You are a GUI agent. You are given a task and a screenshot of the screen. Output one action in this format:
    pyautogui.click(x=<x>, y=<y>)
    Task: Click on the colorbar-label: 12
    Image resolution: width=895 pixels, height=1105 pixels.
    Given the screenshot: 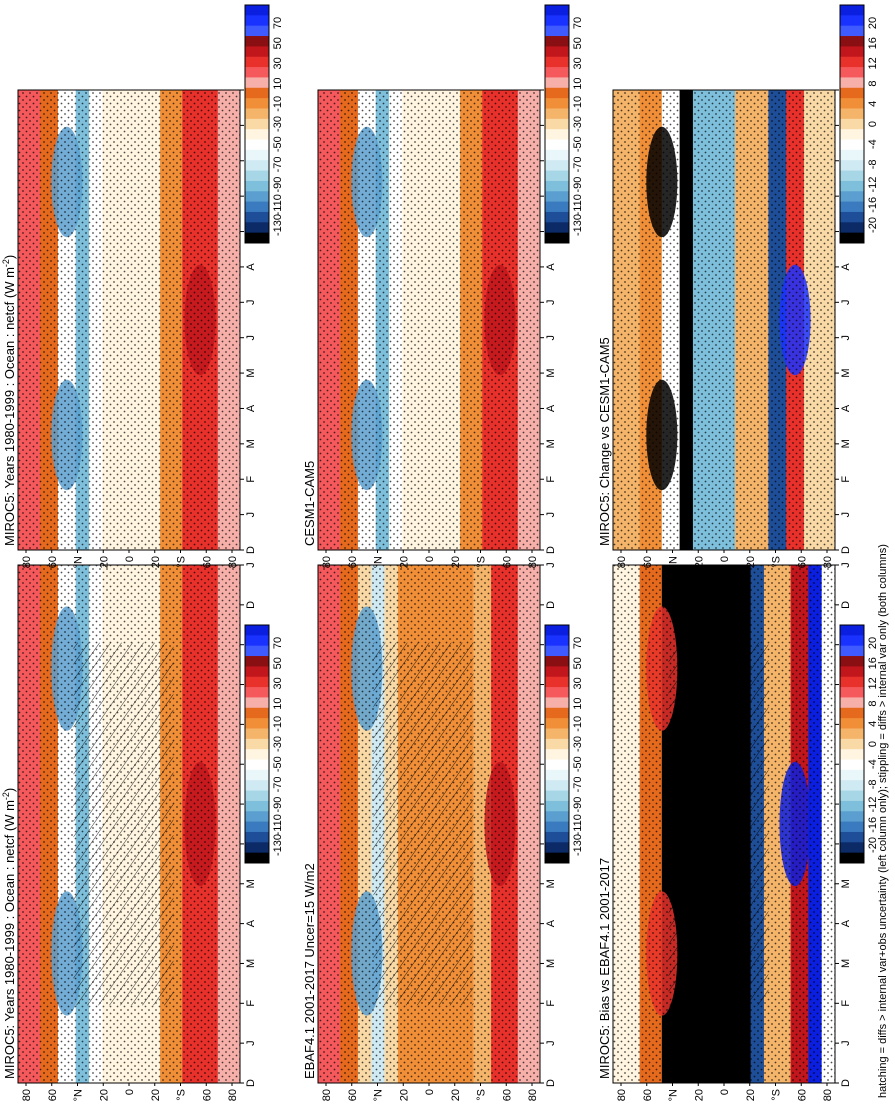 What is the action you would take?
    pyautogui.click(x=873, y=63)
    